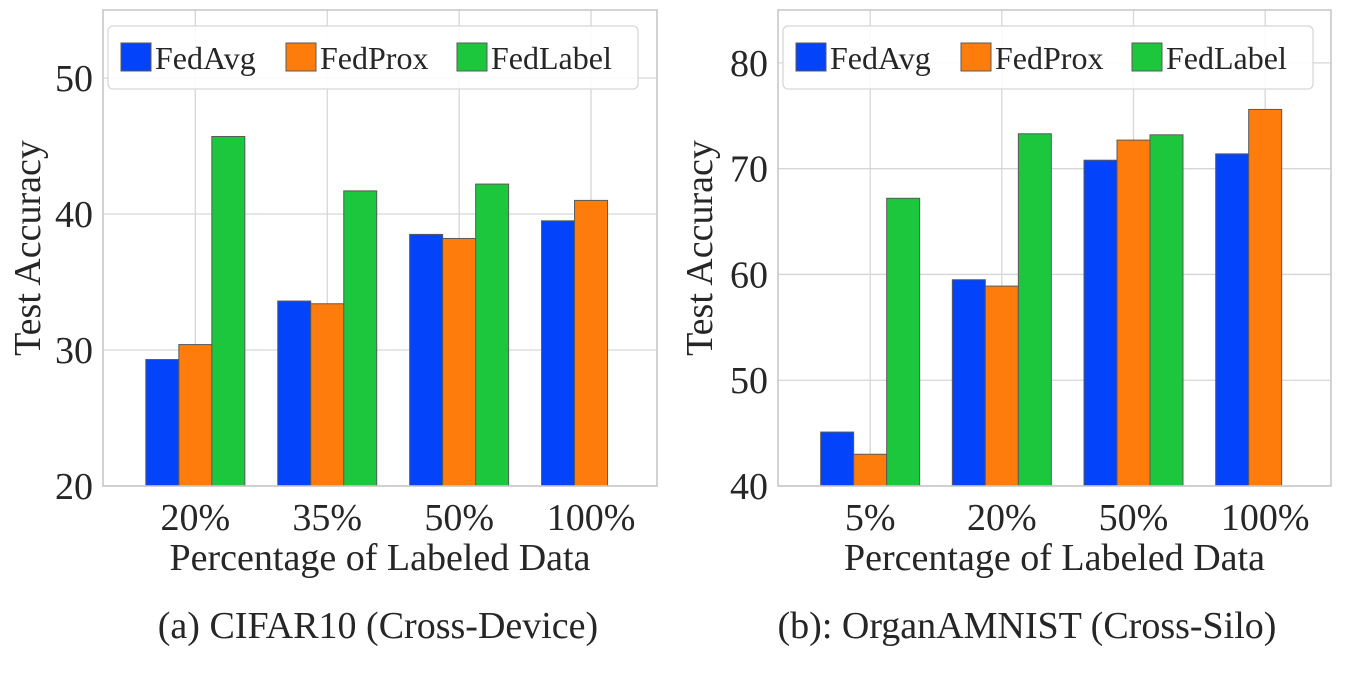 The width and height of the screenshot is (1347, 675). I want to click on figure-caption: (a) CIFAR10 (Cross-Device), so click(378, 626).